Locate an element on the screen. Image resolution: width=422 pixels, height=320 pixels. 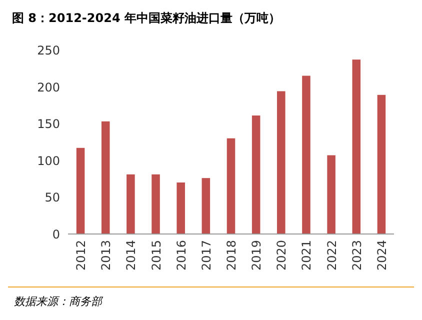
x-tick-label: 2017 is located at coordinates (206, 255).